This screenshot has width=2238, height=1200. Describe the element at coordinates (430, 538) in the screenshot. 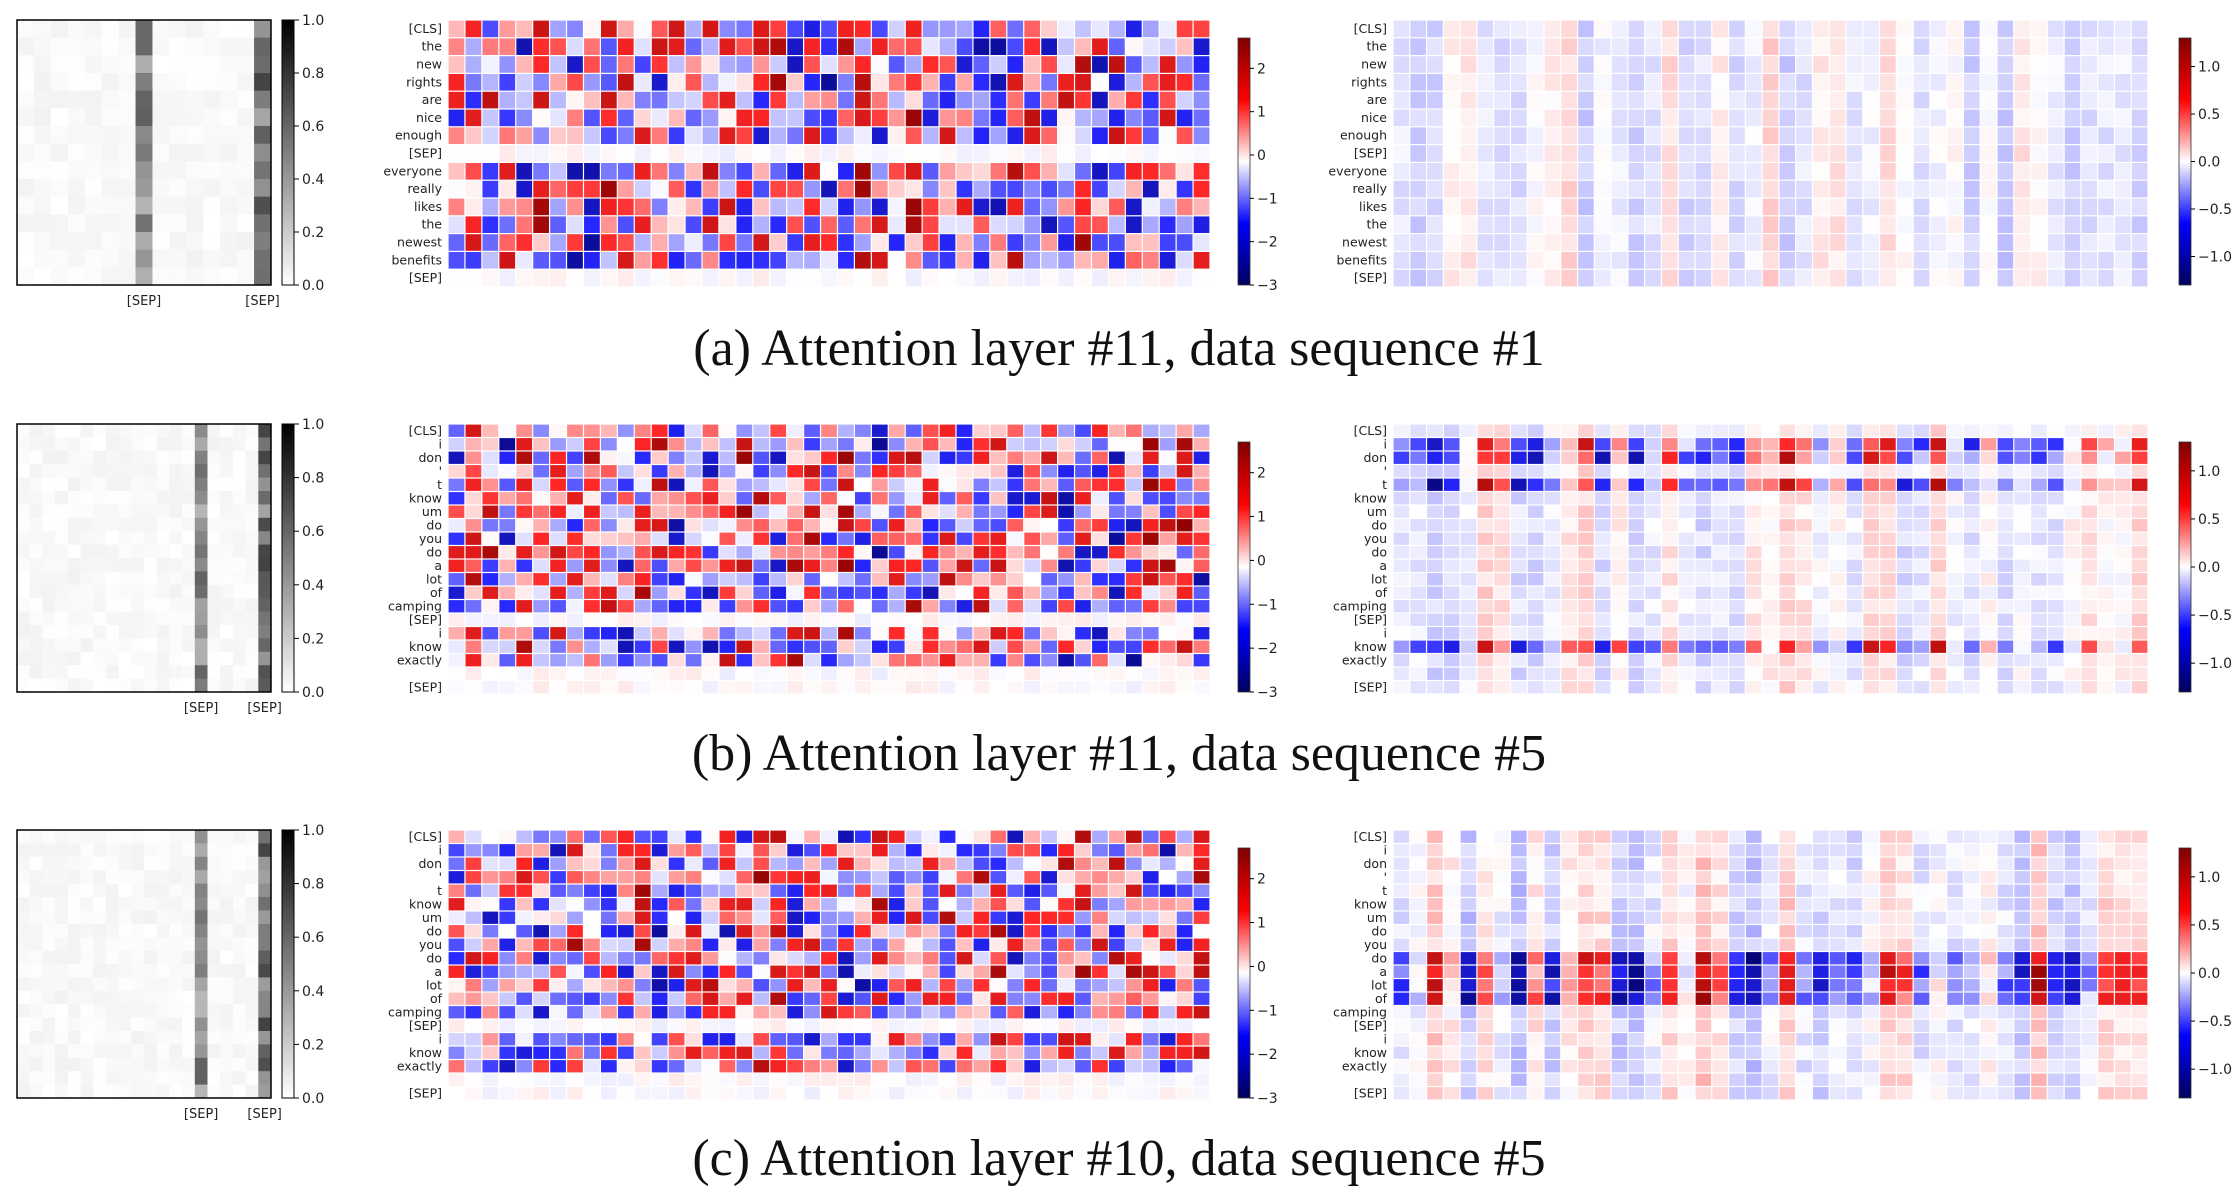

I see `token-label: you` at that location.